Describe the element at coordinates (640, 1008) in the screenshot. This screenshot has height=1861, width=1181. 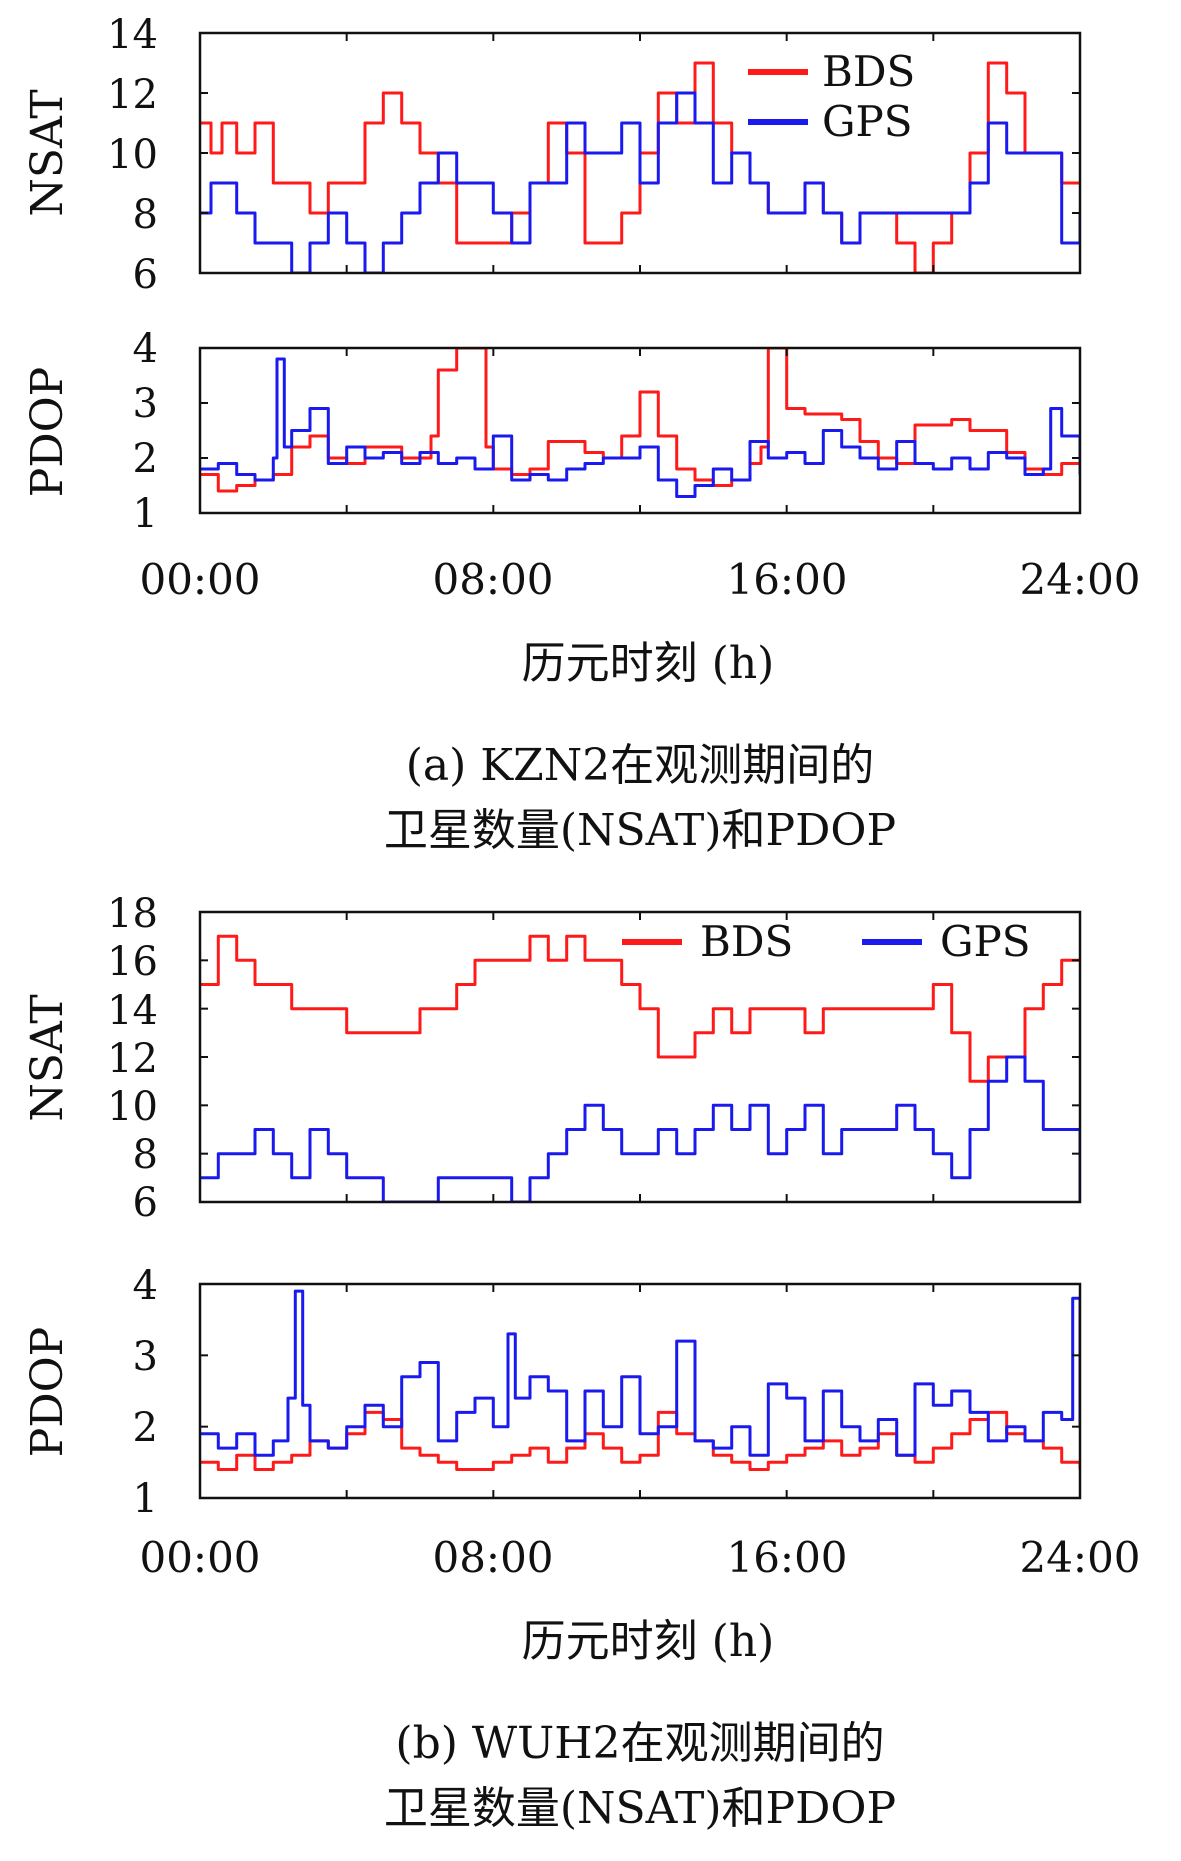
I see `series-line-bds` at that location.